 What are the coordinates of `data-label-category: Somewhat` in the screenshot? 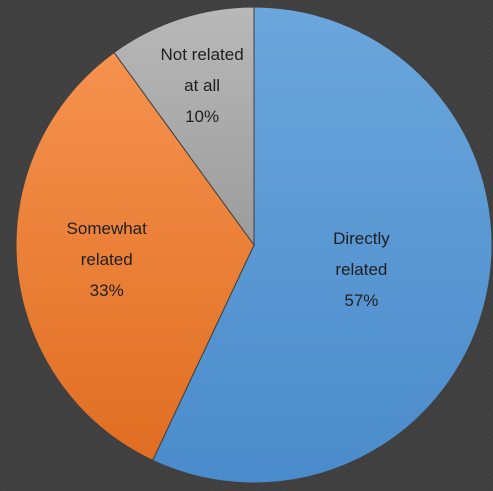 It's located at (107, 228).